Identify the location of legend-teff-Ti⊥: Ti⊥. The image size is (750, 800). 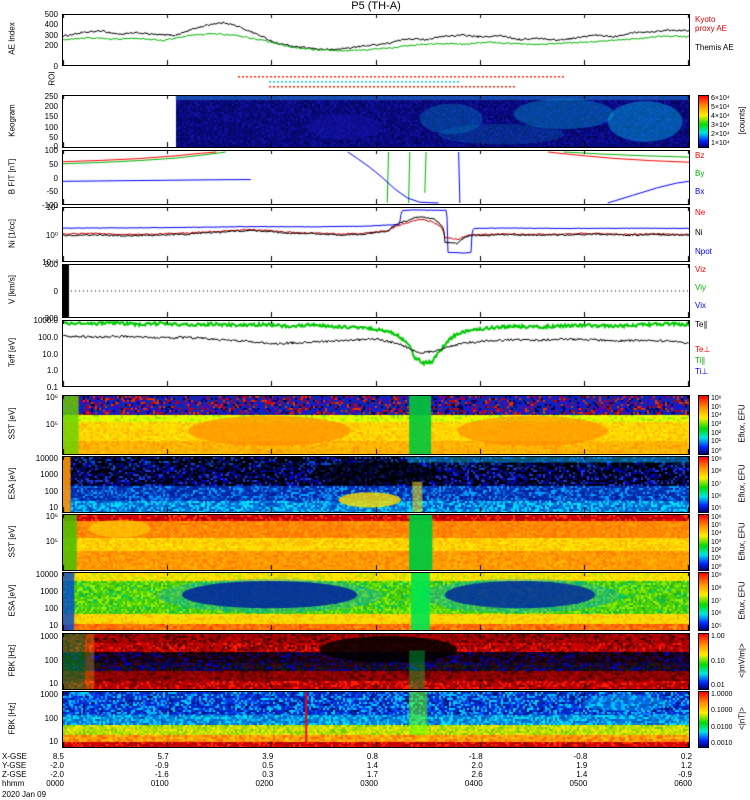
(702, 371).